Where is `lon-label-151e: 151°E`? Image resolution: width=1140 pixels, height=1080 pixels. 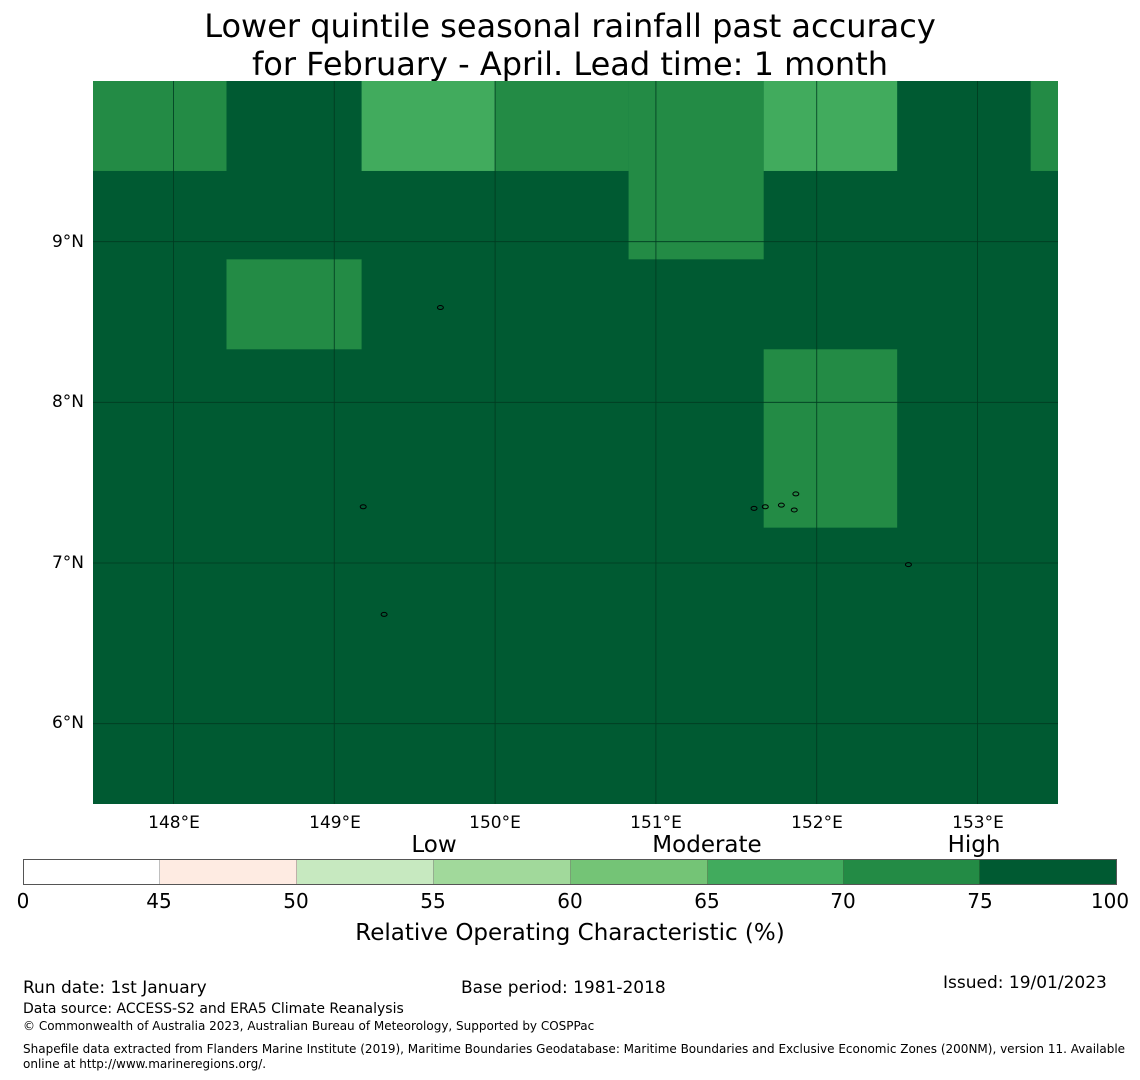 lon-label-151e: 151°E is located at coordinates (656, 823).